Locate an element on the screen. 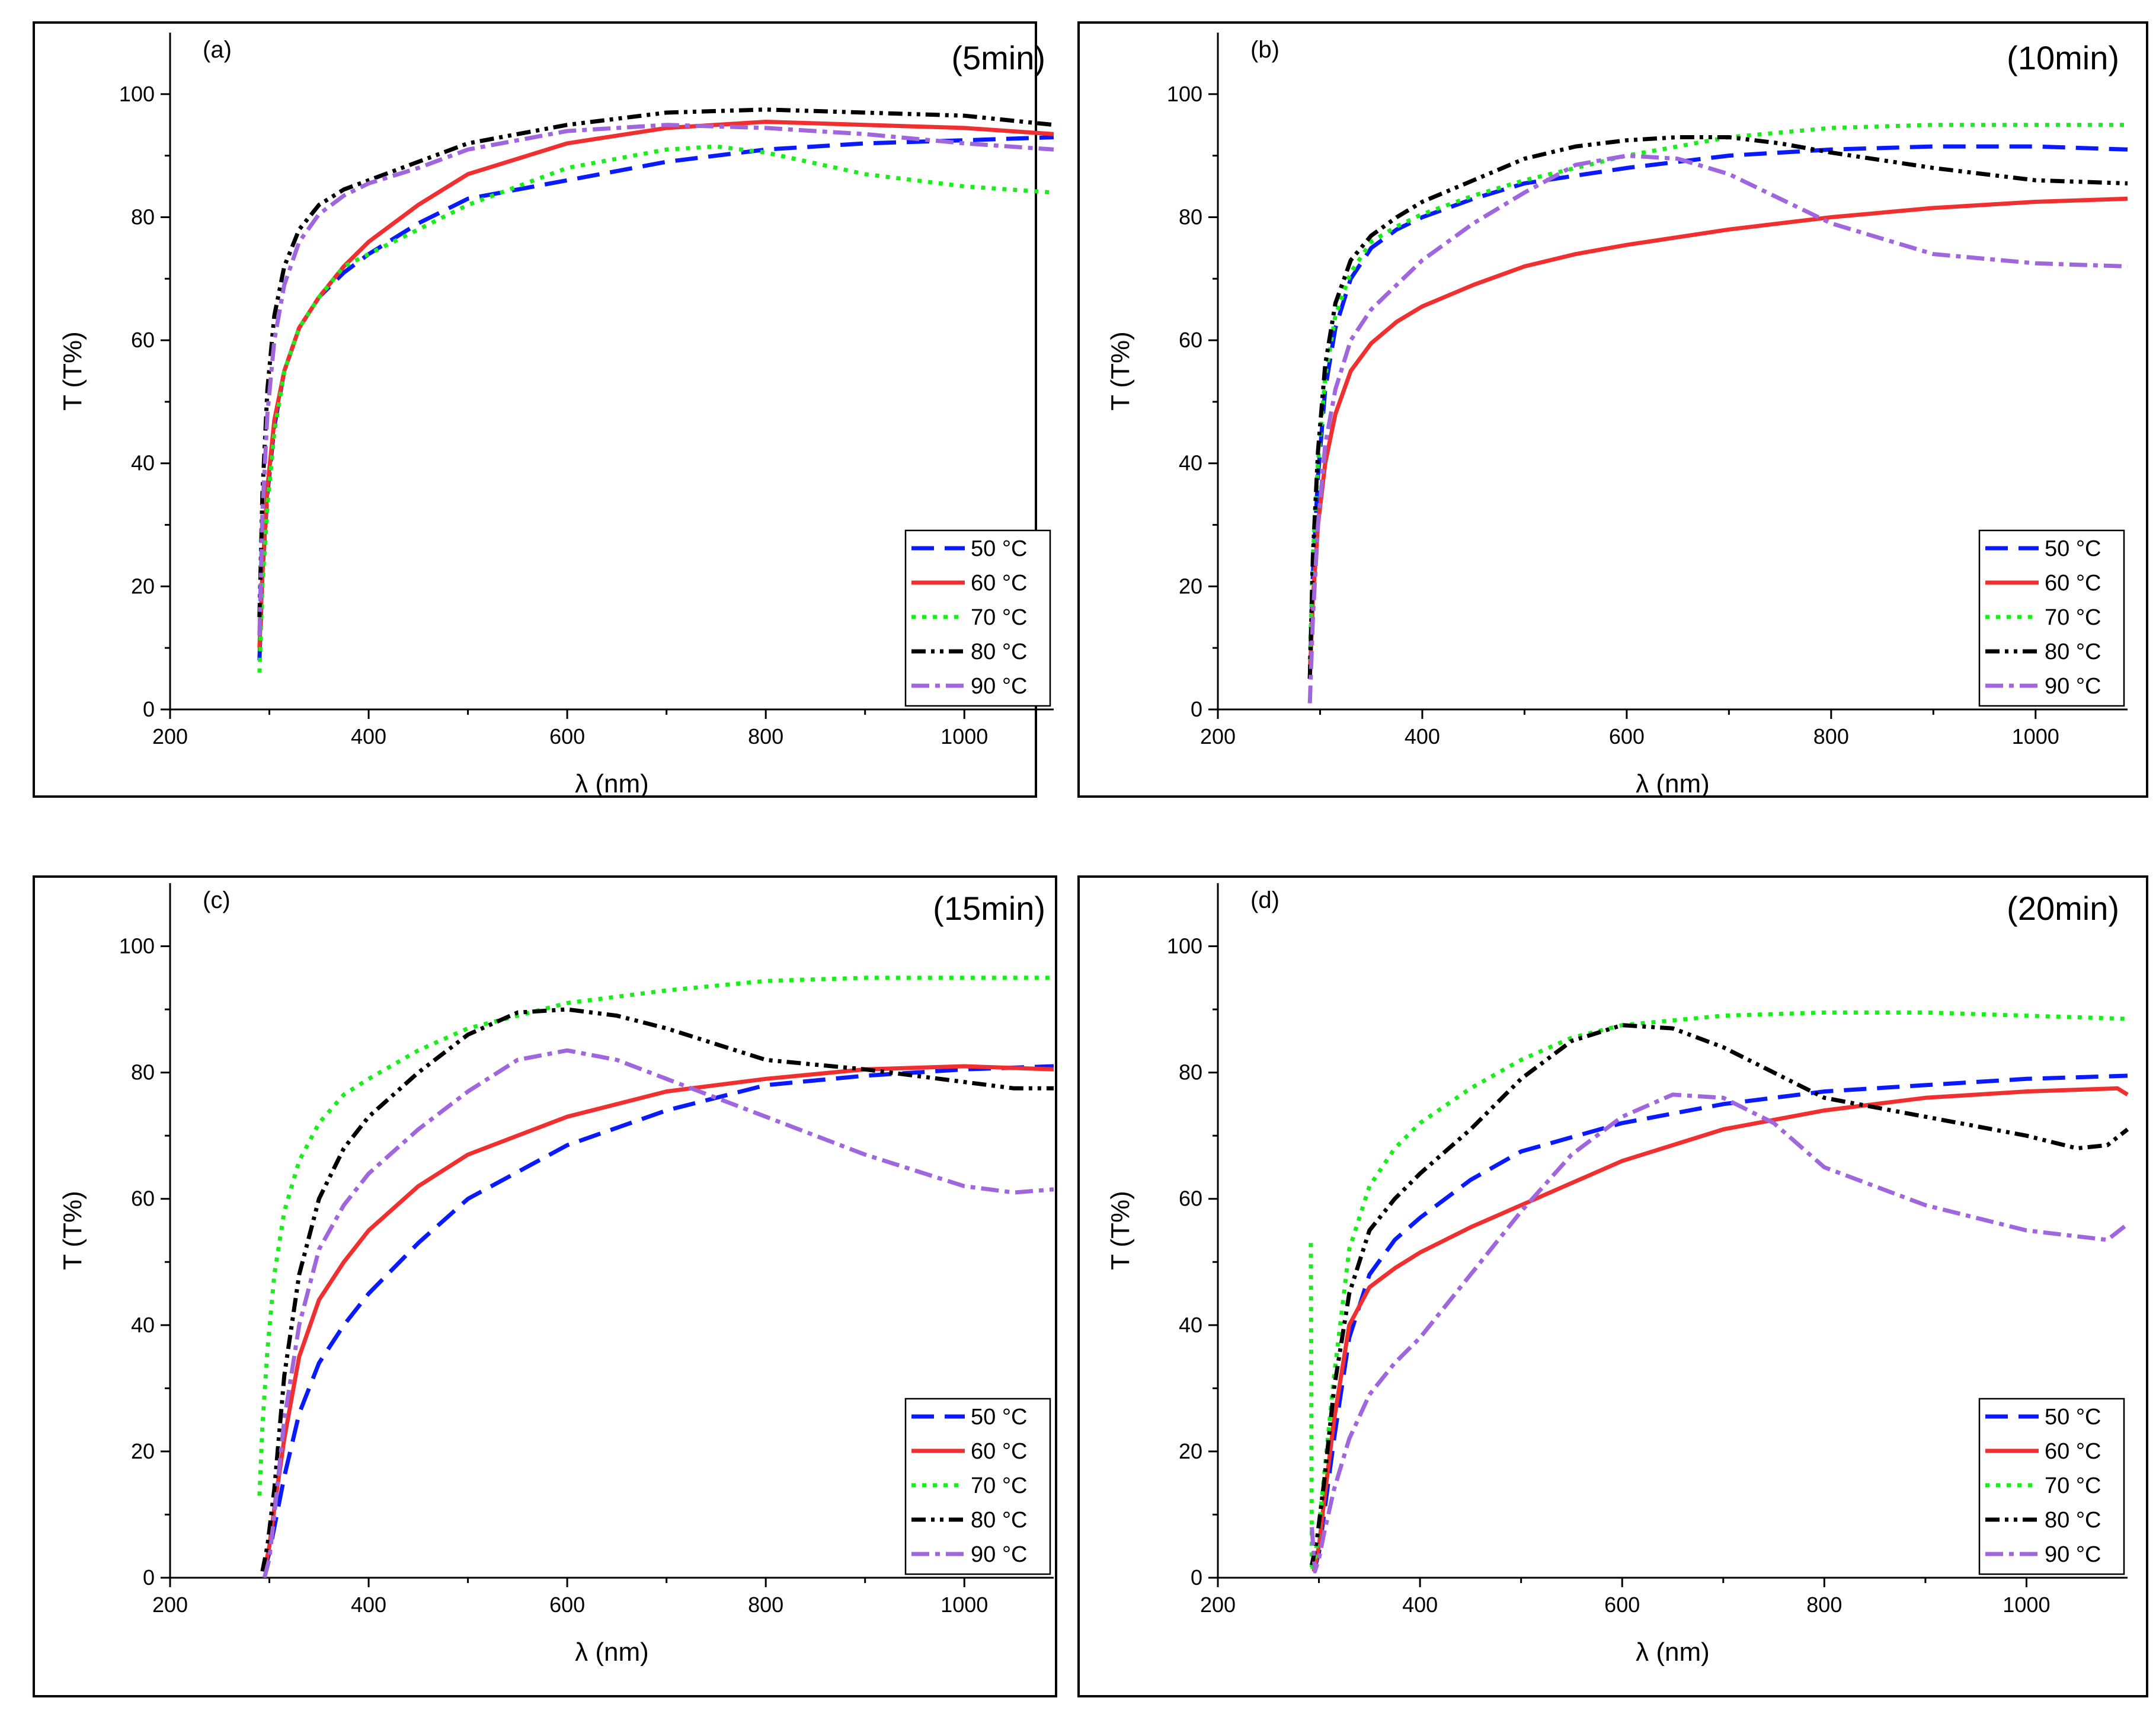 The image size is (2156, 1717). panel-letter: (b) is located at coordinates (1264, 50).